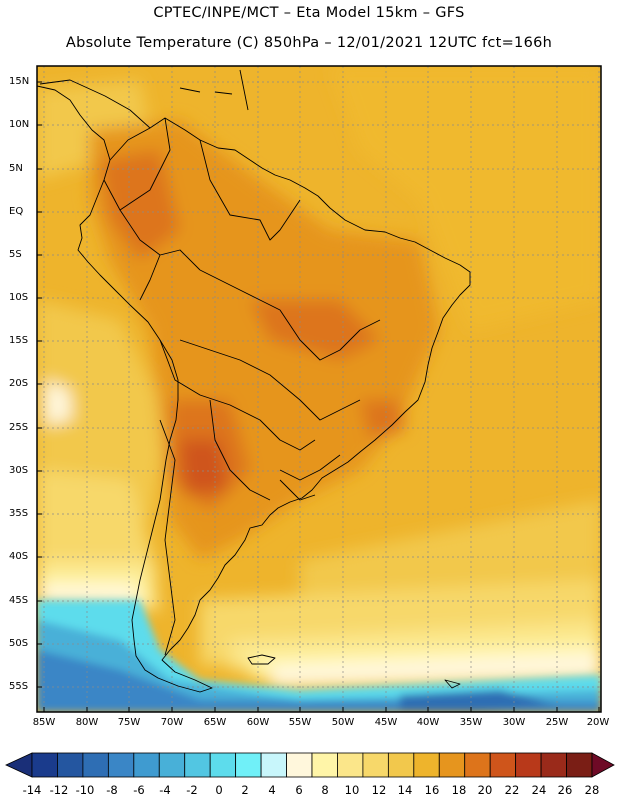 The width and height of the screenshot is (618, 800). I want to click on lon-label: 50W, so click(343, 722).